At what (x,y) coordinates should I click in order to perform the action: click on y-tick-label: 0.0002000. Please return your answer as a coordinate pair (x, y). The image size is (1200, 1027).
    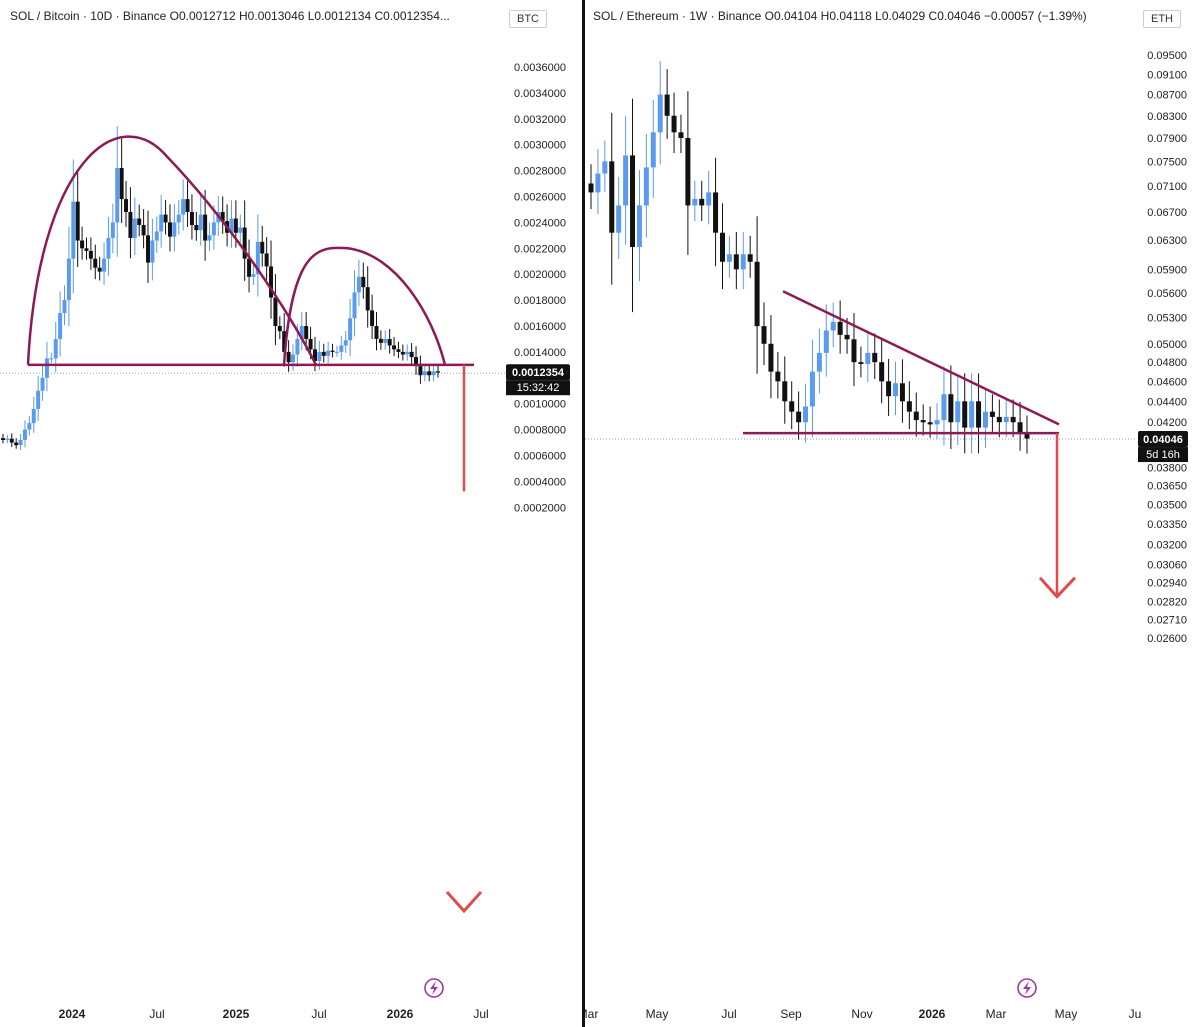
    Looking at the image, I should click on (540, 508).